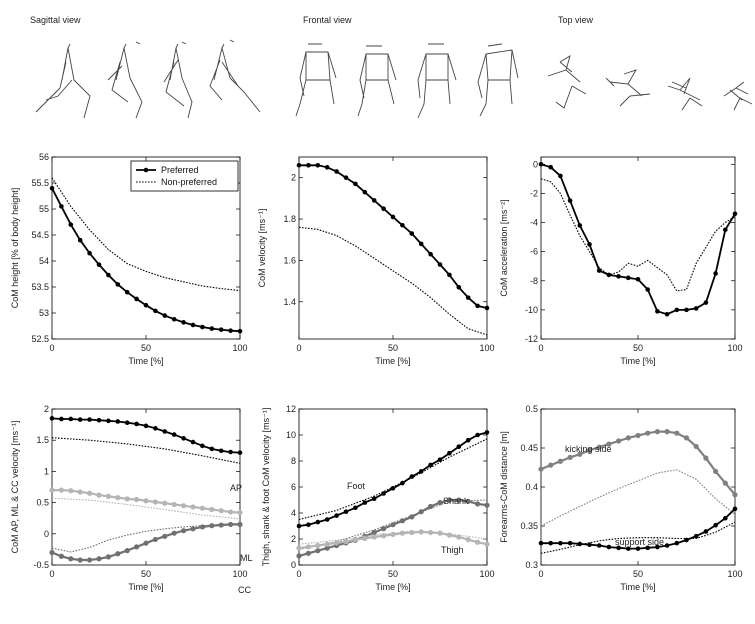 The height and width of the screenshot is (624, 755). Describe the element at coordinates (42, 440) in the screenshot. I see `y-tick-label: 1.5` at that location.